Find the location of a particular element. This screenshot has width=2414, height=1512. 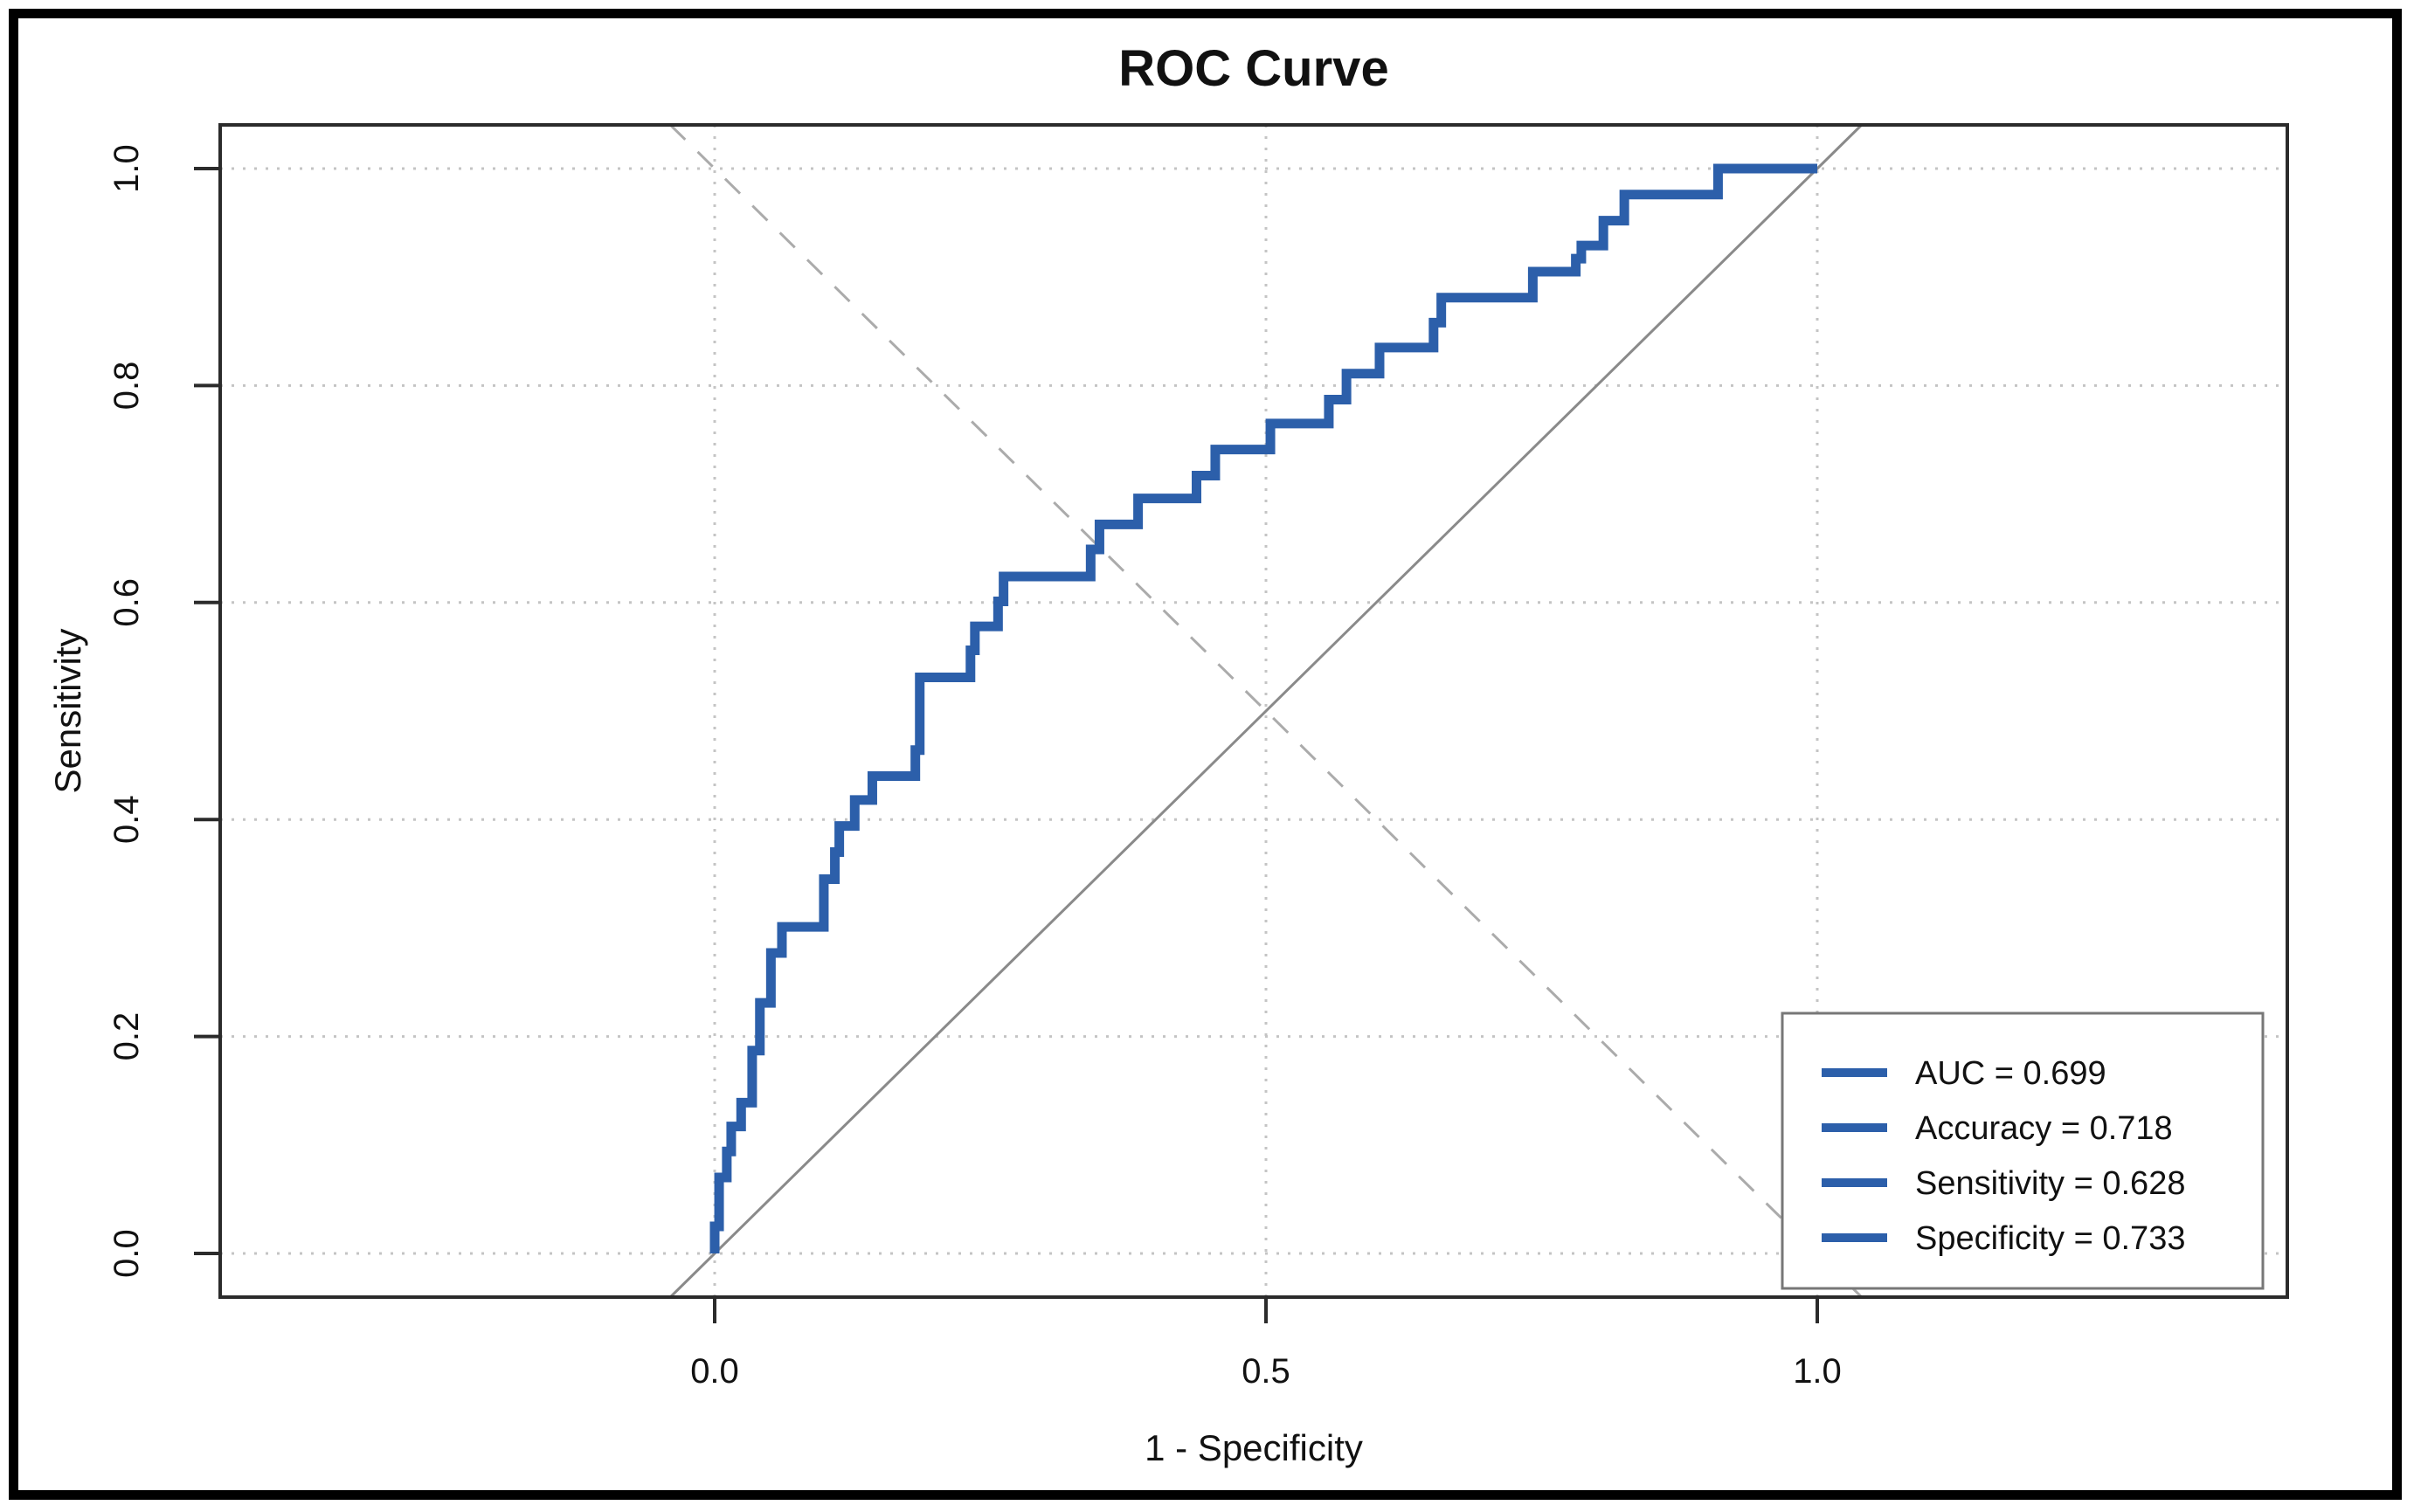

y-tick-label: 0.6 is located at coordinates (127, 602).